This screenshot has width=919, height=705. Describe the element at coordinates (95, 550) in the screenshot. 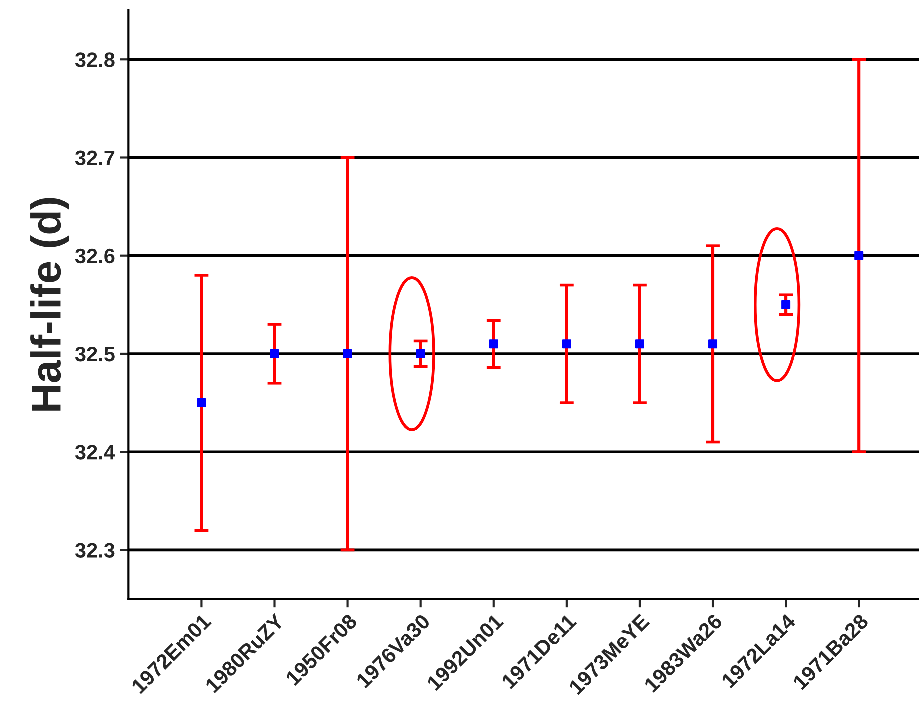

I see `y-tick-label: 32.3` at that location.